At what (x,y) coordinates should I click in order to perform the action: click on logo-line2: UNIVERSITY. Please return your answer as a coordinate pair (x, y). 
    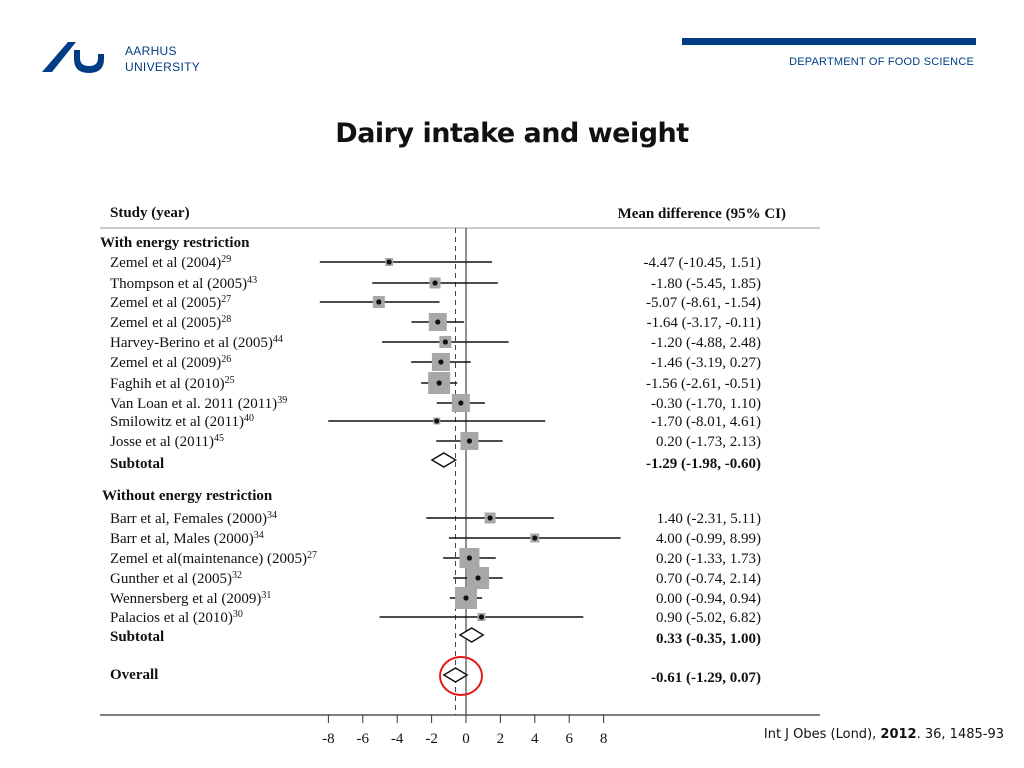
    Looking at the image, I should click on (163, 67).